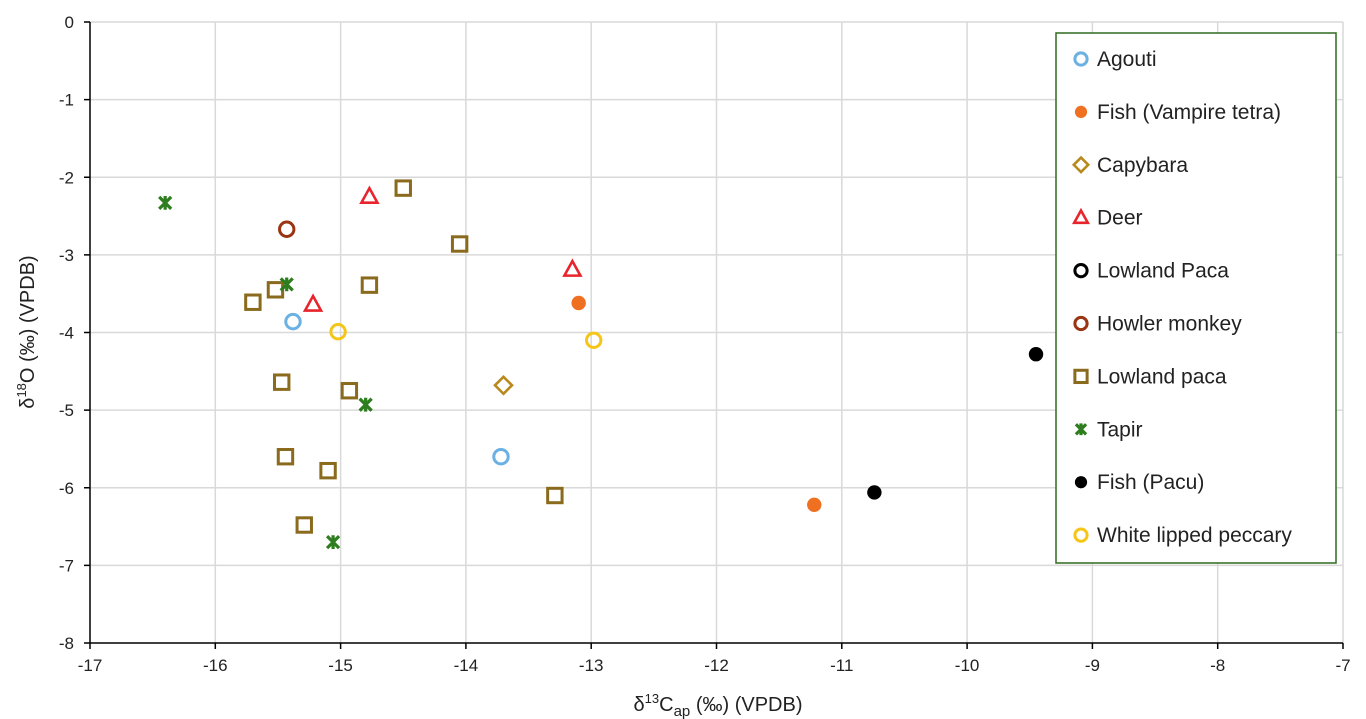  What do you see at coordinates (1162, 376) in the screenshot?
I see `legend-label: Lowland paca` at bounding box center [1162, 376].